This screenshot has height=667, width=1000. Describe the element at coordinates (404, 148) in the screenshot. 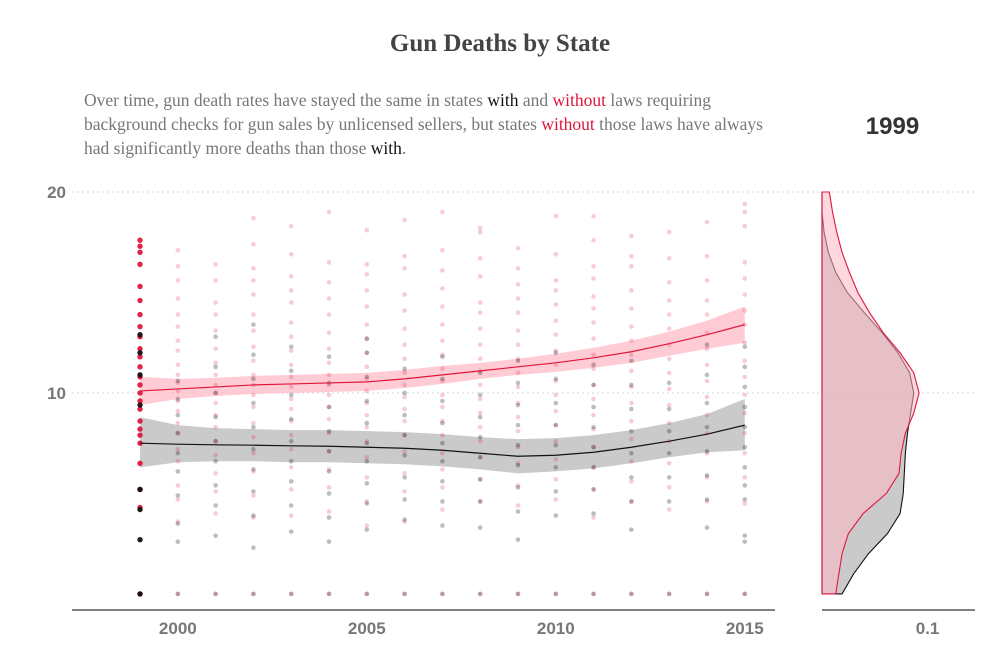

I see `subtitle-text-5: .` at that location.